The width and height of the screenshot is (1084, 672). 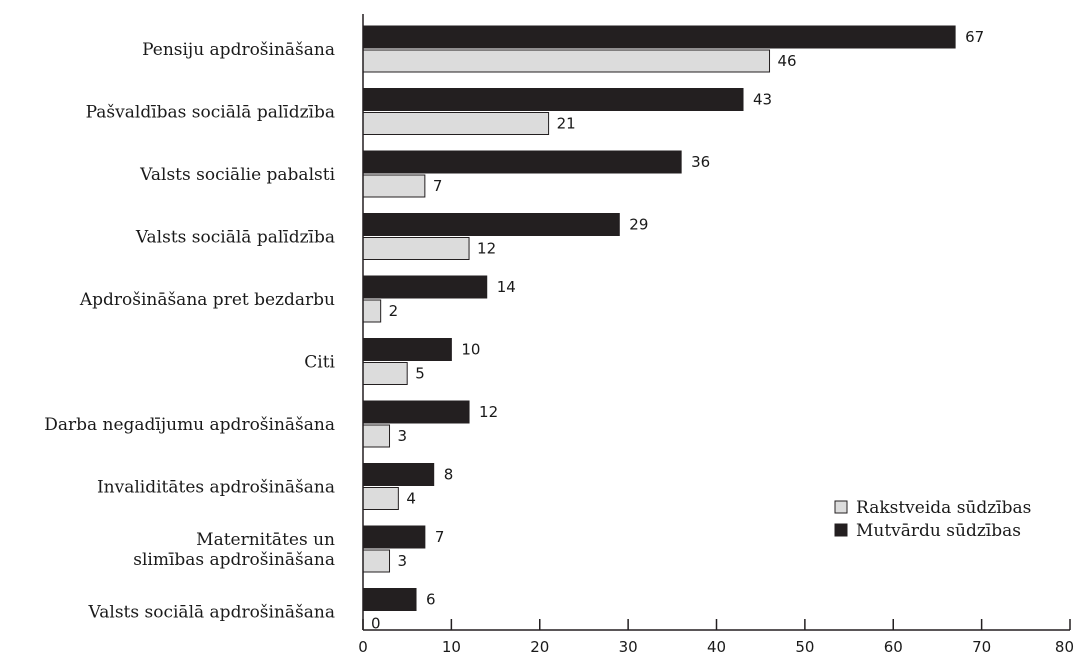 What do you see at coordinates (449, 475) in the screenshot?
I see `value-label-mutvardu: 8` at bounding box center [449, 475].